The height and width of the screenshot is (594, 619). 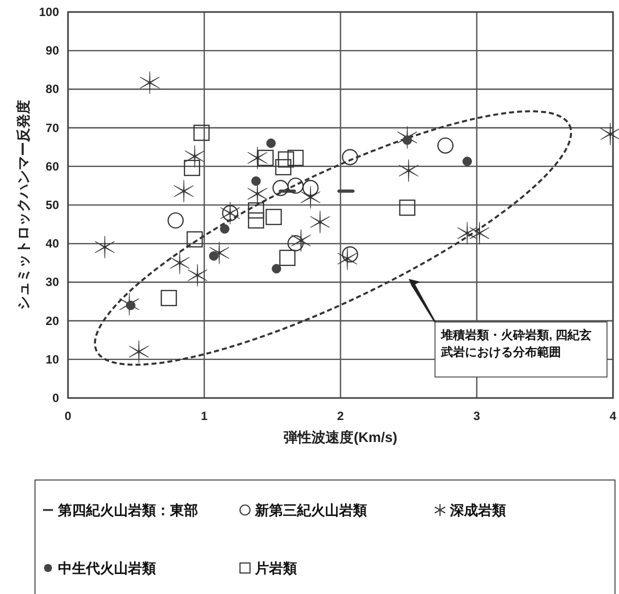 What do you see at coordinates (477, 510) in the screenshot?
I see `legend-label: 深成岩類` at bounding box center [477, 510].